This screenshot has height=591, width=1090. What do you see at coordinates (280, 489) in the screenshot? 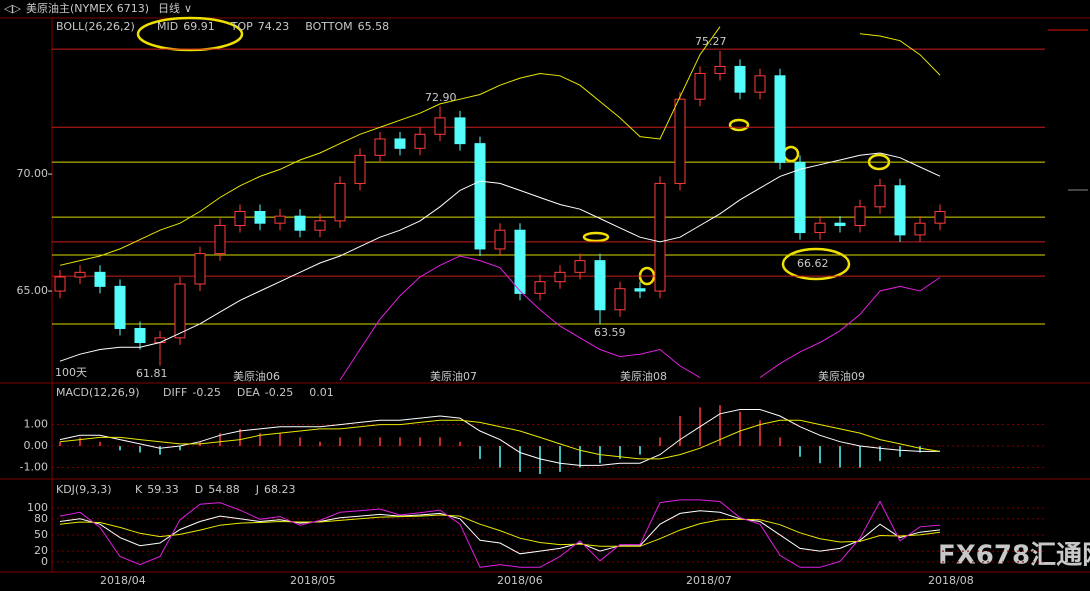
I see `legend-value: 68.23` at bounding box center [280, 489].